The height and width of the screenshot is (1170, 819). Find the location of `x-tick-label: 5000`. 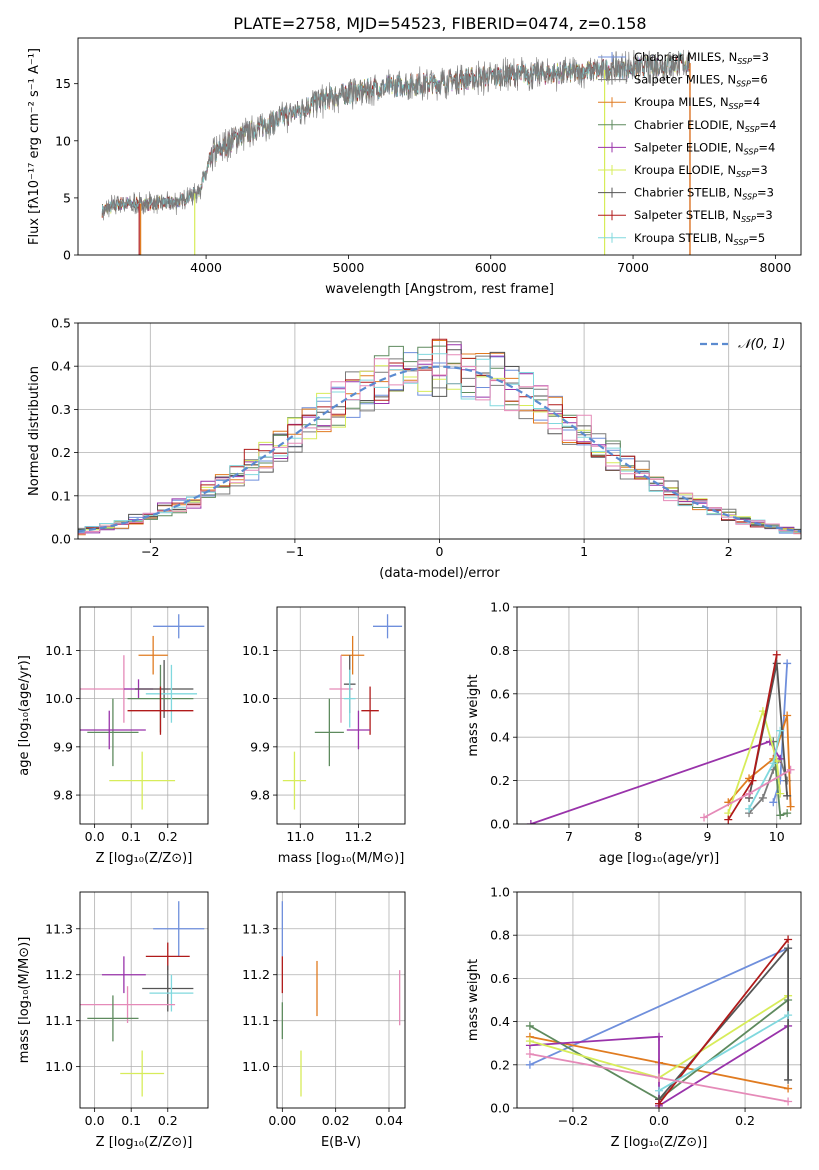

x-tick-label: 5000 is located at coordinates (349, 267).